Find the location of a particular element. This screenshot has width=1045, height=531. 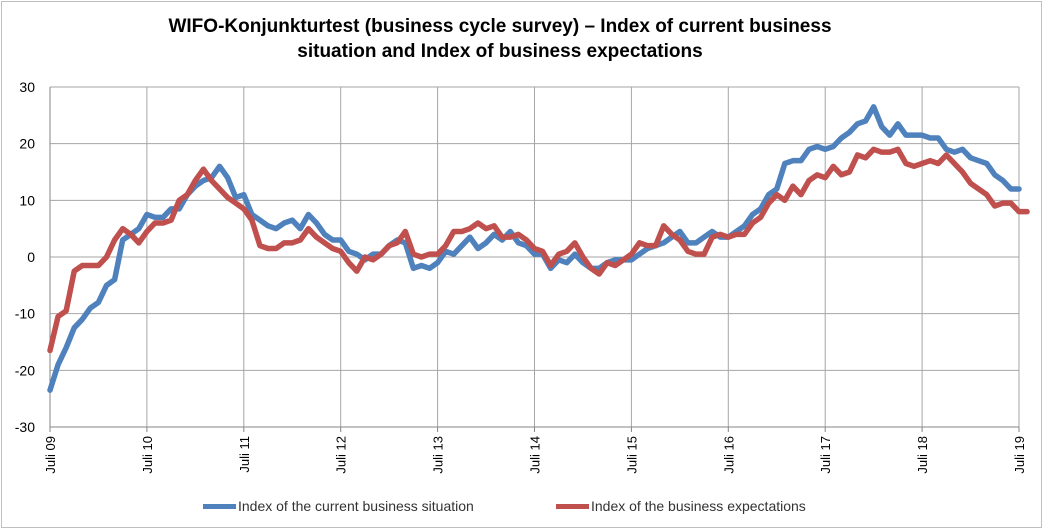

y-tick-label: 10 is located at coordinates (27, 200).